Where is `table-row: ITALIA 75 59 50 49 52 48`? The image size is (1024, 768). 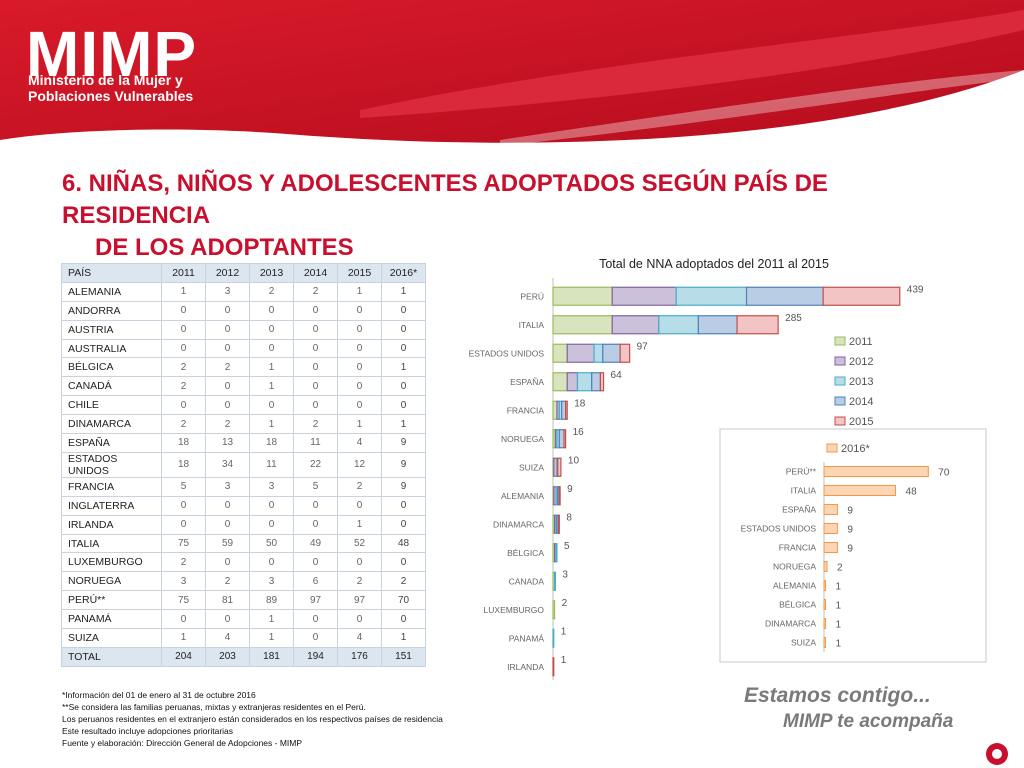
table-row: ITALIA 75 59 50 49 52 48 is located at coordinates (243, 543).